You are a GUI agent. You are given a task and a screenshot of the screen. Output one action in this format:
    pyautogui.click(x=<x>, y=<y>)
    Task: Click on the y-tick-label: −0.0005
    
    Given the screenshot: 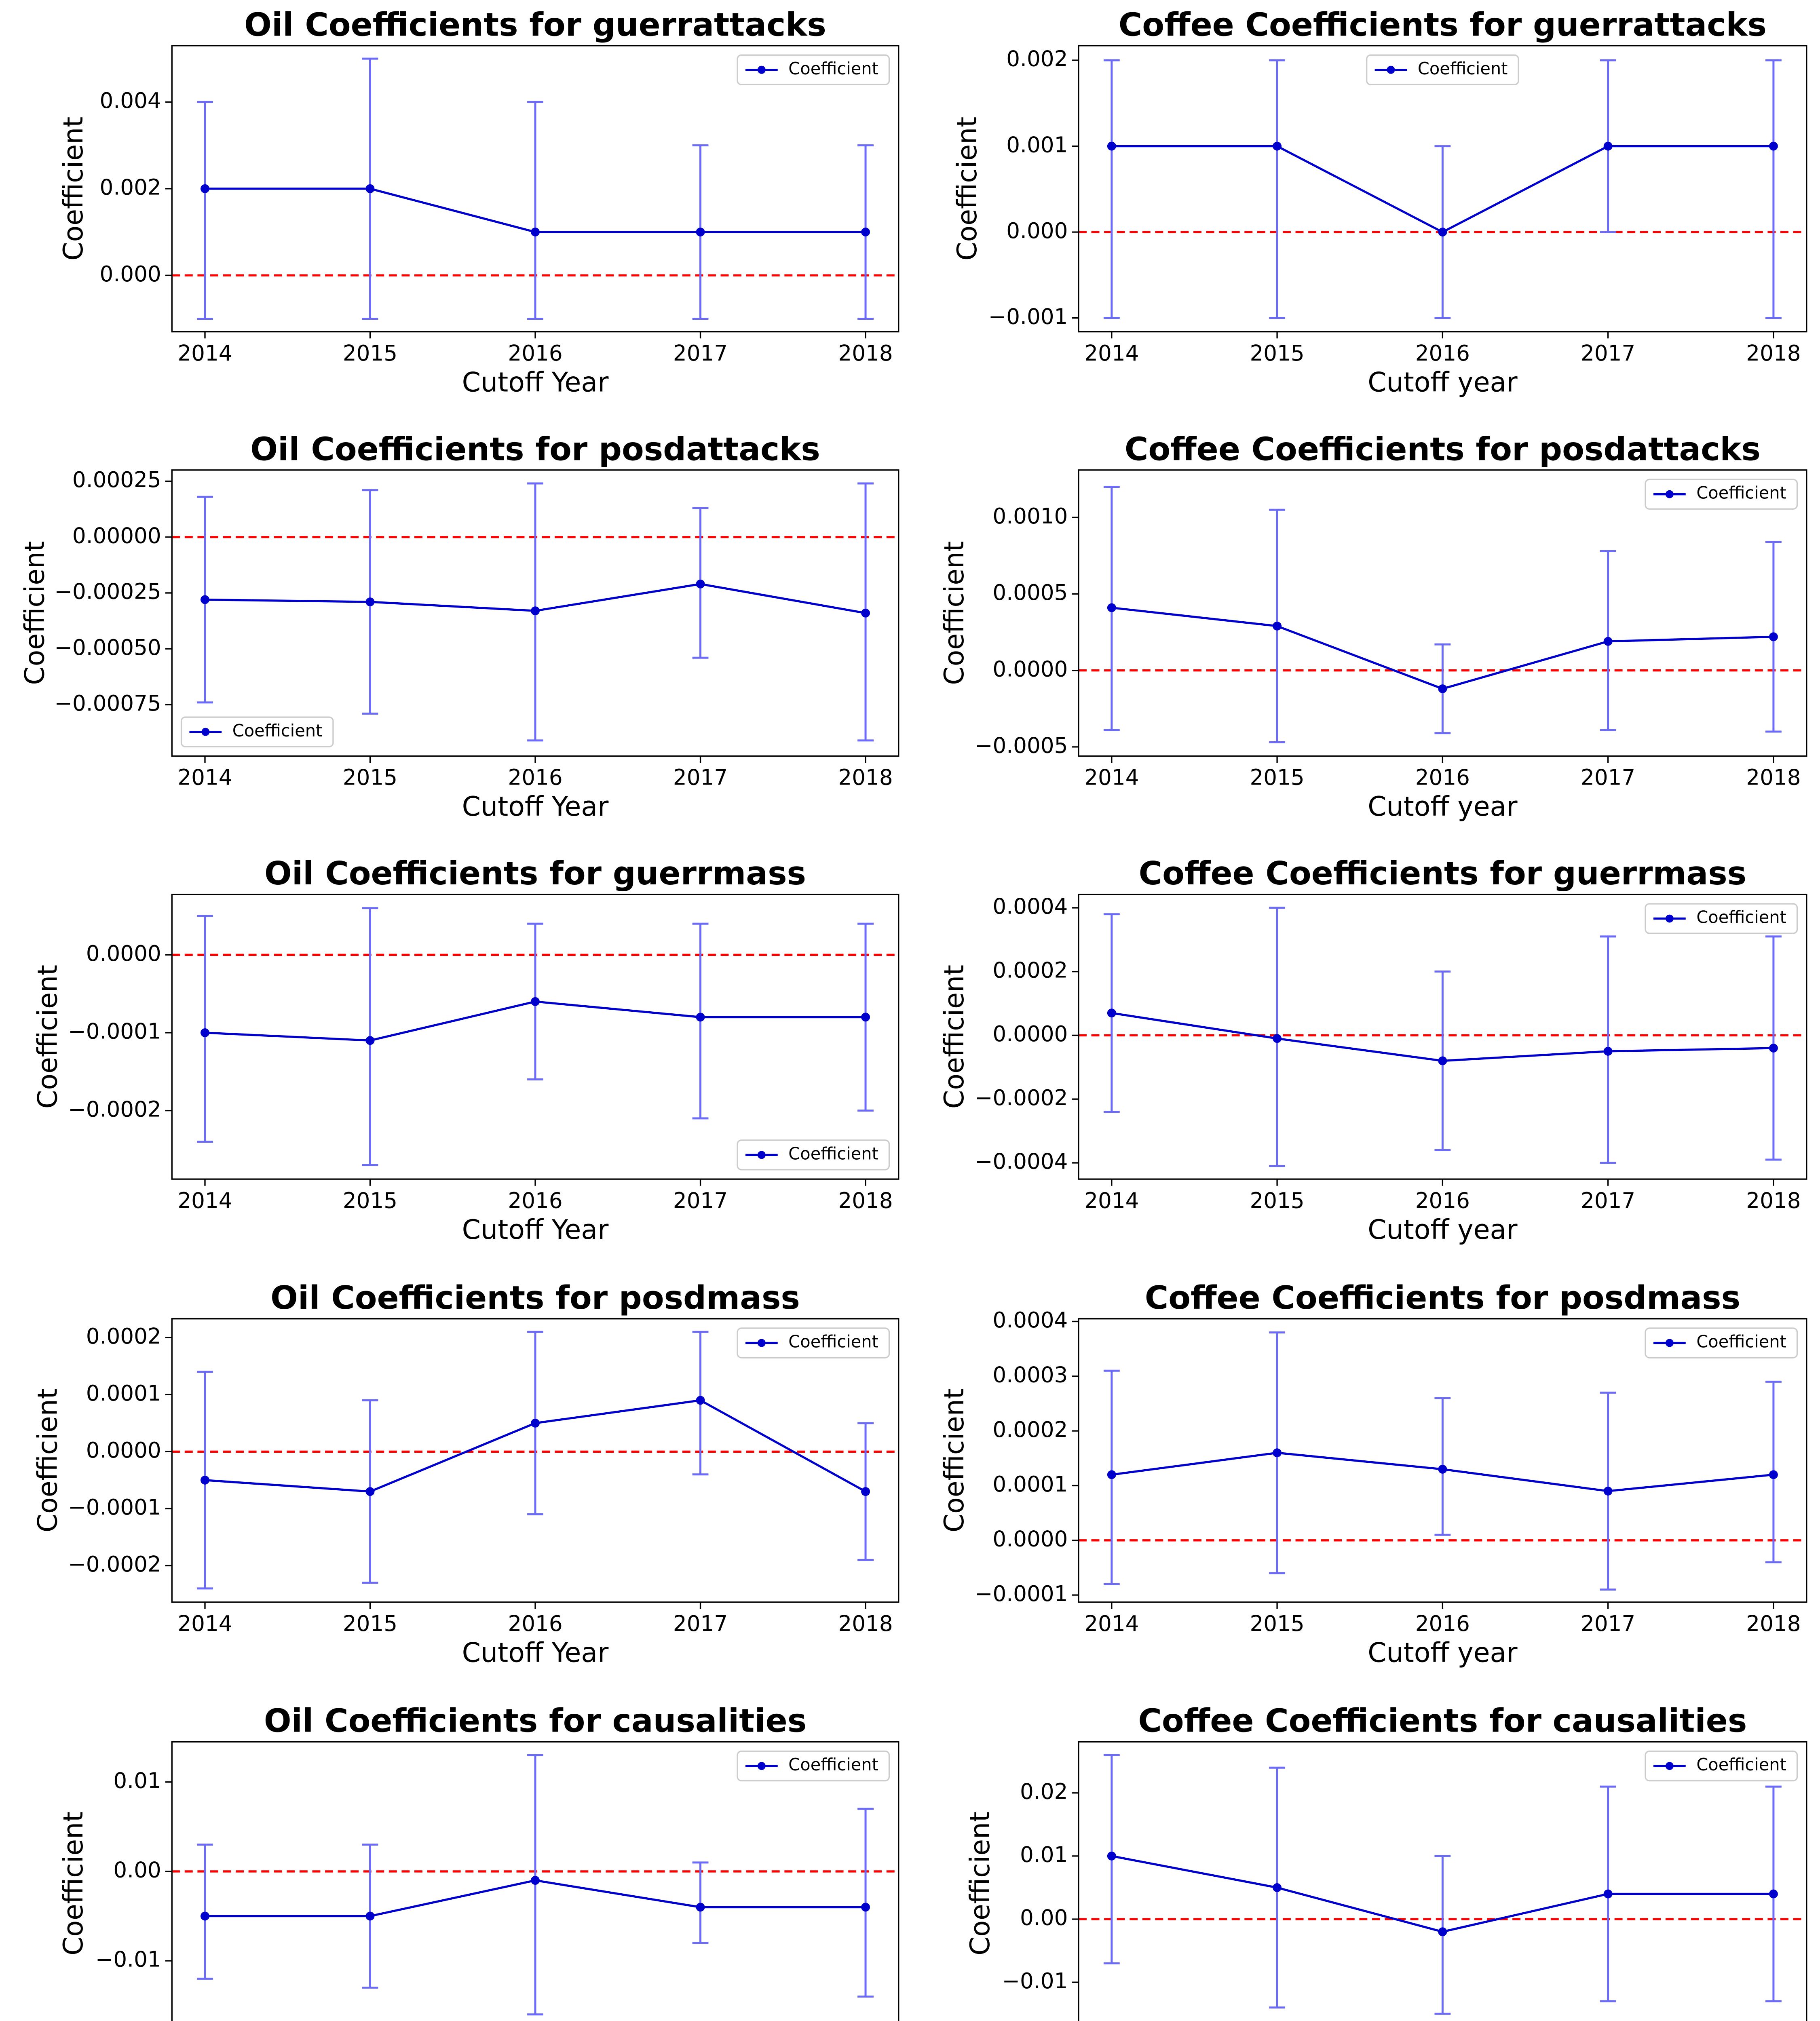 What is the action you would take?
    pyautogui.click(x=1021, y=746)
    